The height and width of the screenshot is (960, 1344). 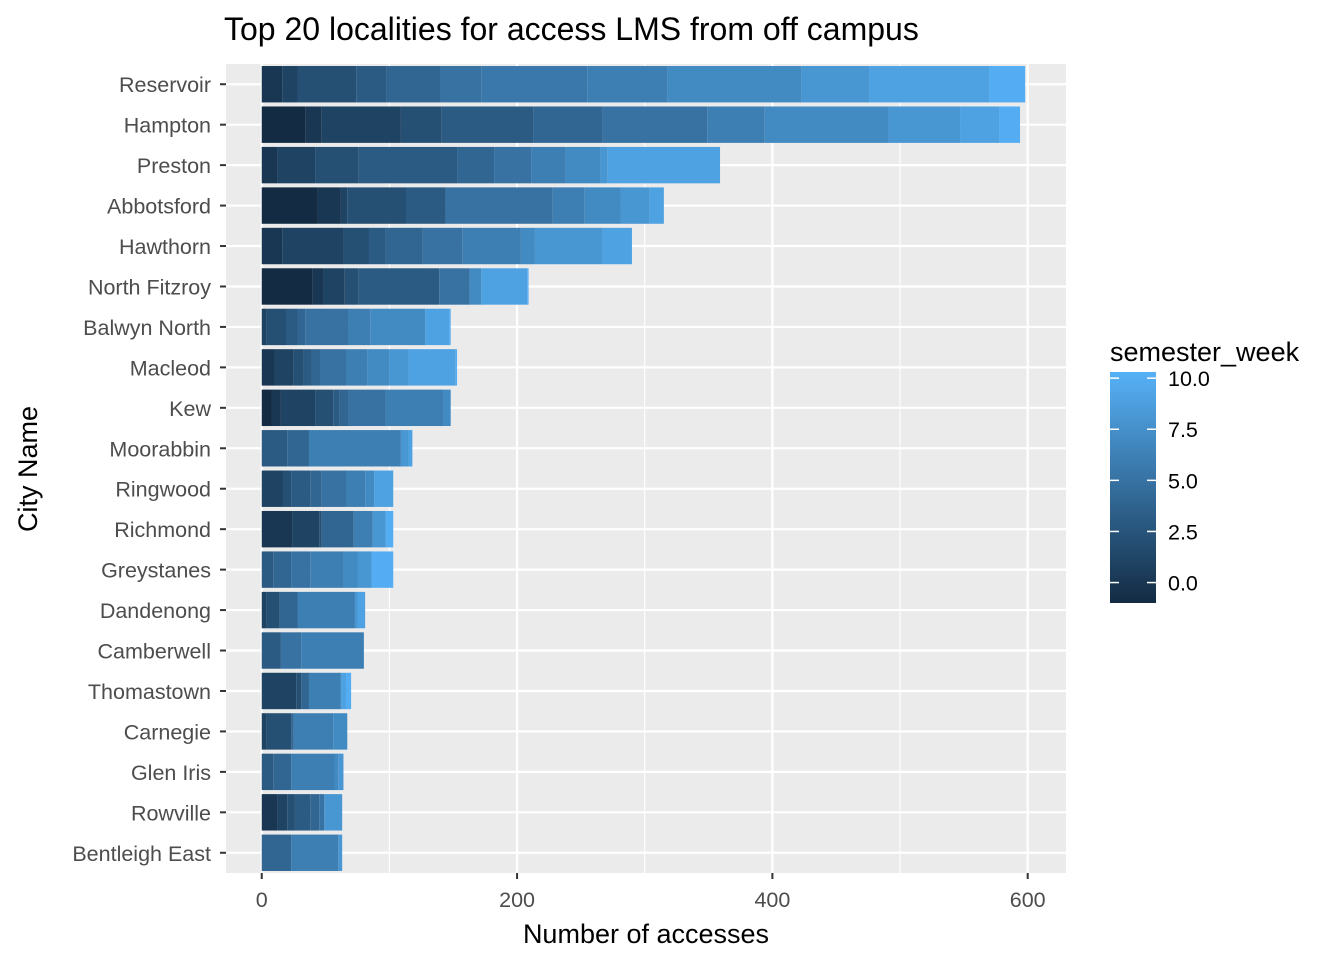 I want to click on y-tick-label: Abbotsford, so click(x=159, y=207).